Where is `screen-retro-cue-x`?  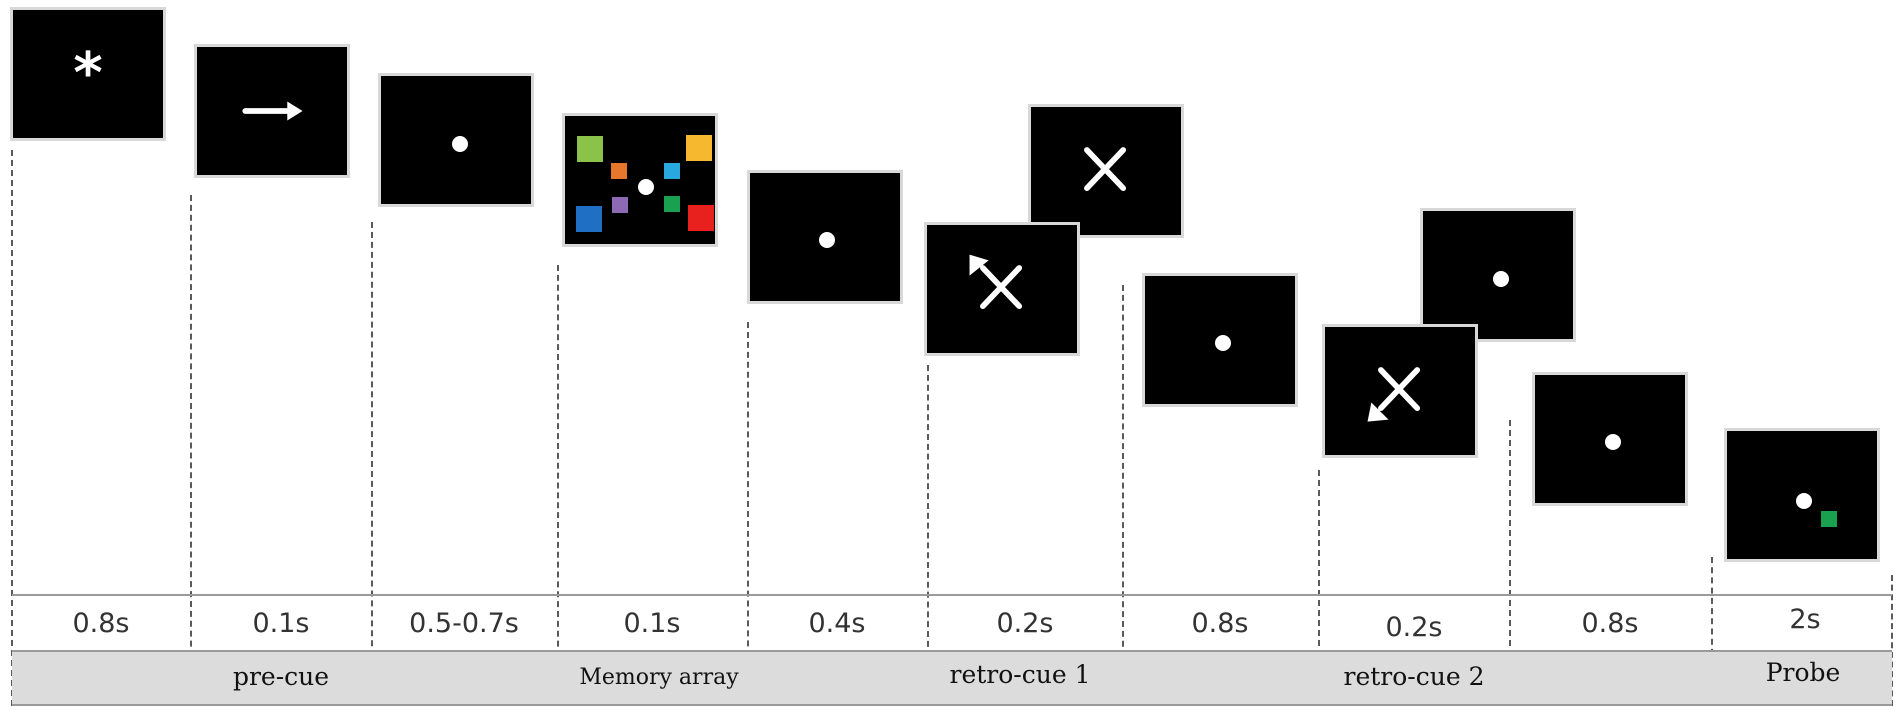
screen-retro-cue-x is located at coordinates (1106, 171).